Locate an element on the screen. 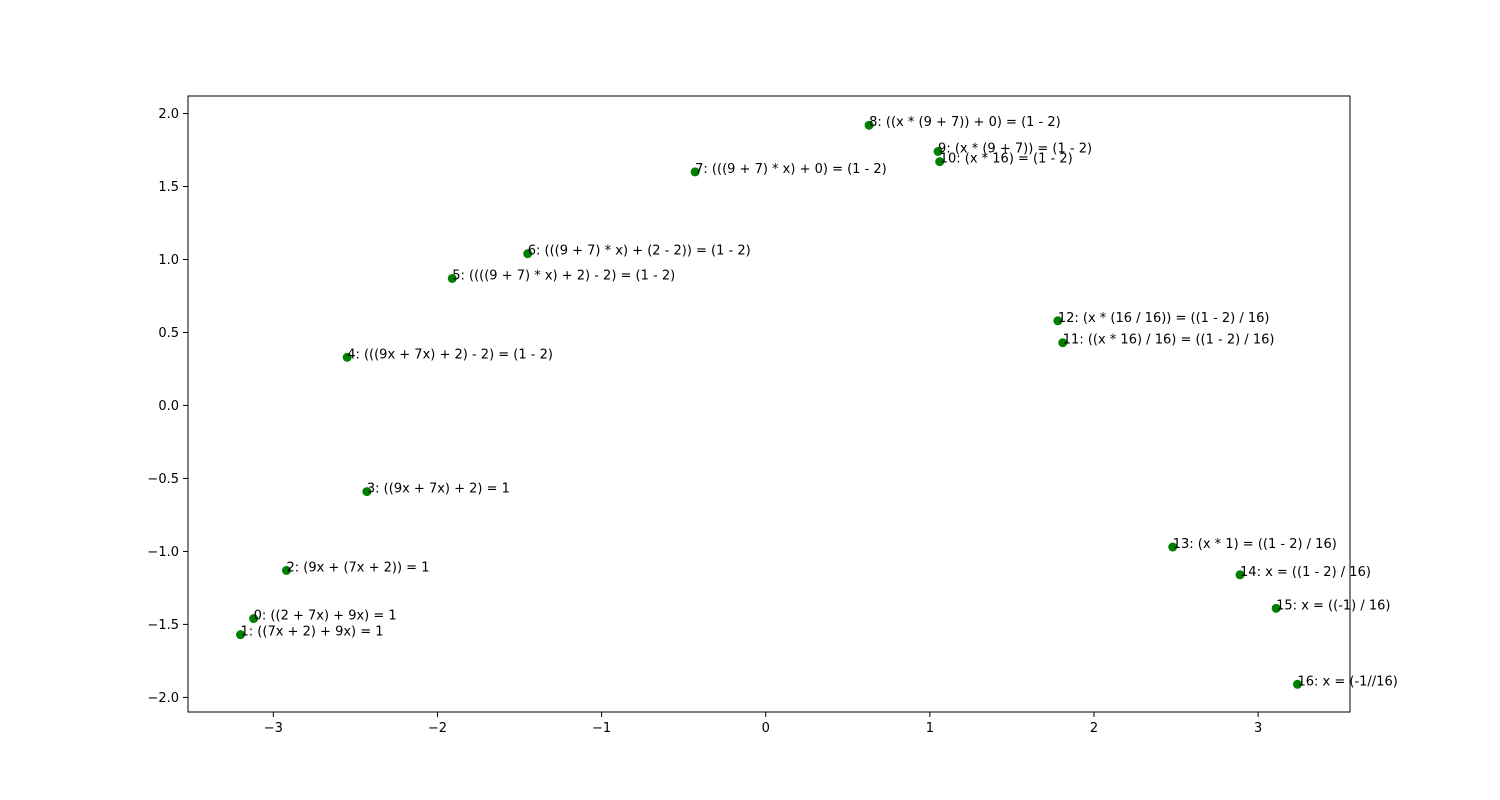 This screenshot has height=800, width=1500. point-label: 4: (((9x + 7x) + 2) - 2) = (1 - 2) is located at coordinates (450, 354).